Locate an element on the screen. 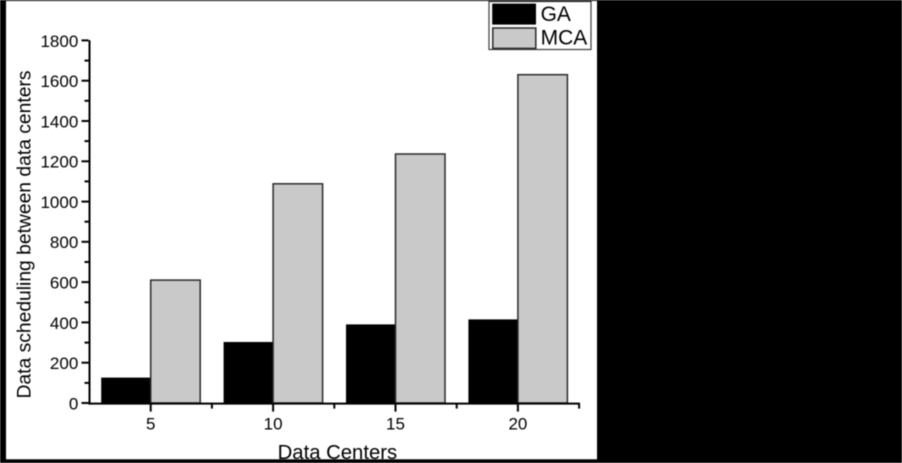 The width and height of the screenshot is (902, 463). svg-text:Data scheduling between data c: Data scheduling between data centers is located at coordinates (25, 235).